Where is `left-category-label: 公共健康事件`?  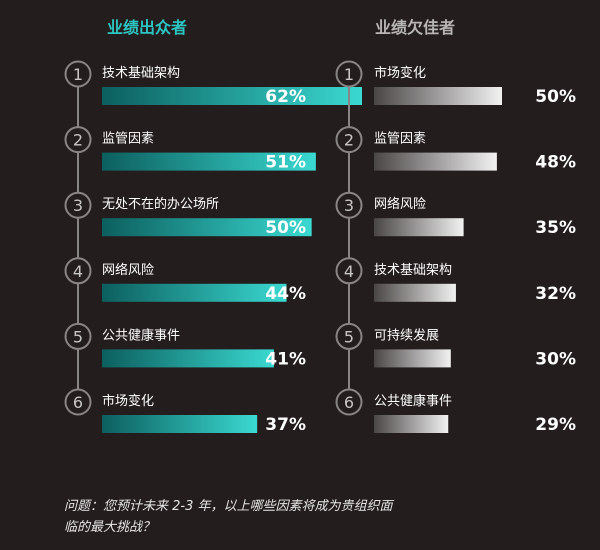 left-category-label: 公共健康事件 is located at coordinates (141, 335).